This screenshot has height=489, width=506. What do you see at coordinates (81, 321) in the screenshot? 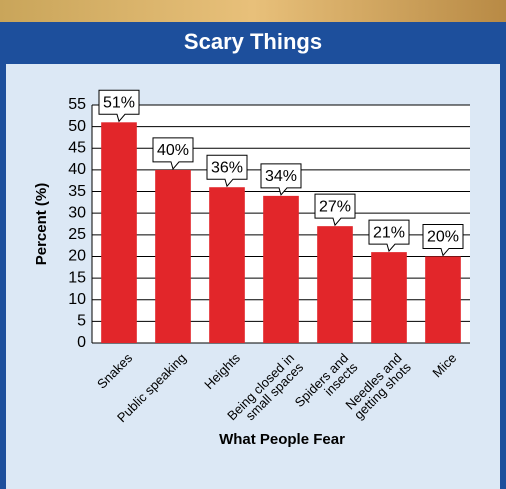
I see `y-tick-label: 5` at bounding box center [81, 321].